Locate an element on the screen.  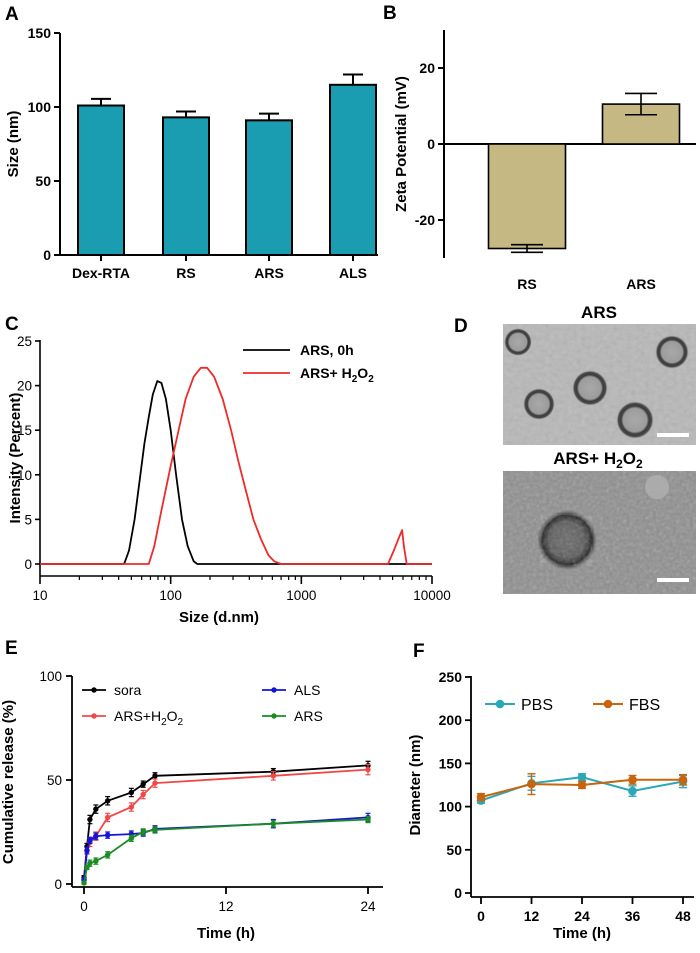
y-axis-title: Zeta Potential (mV) is located at coordinates (401, 144).